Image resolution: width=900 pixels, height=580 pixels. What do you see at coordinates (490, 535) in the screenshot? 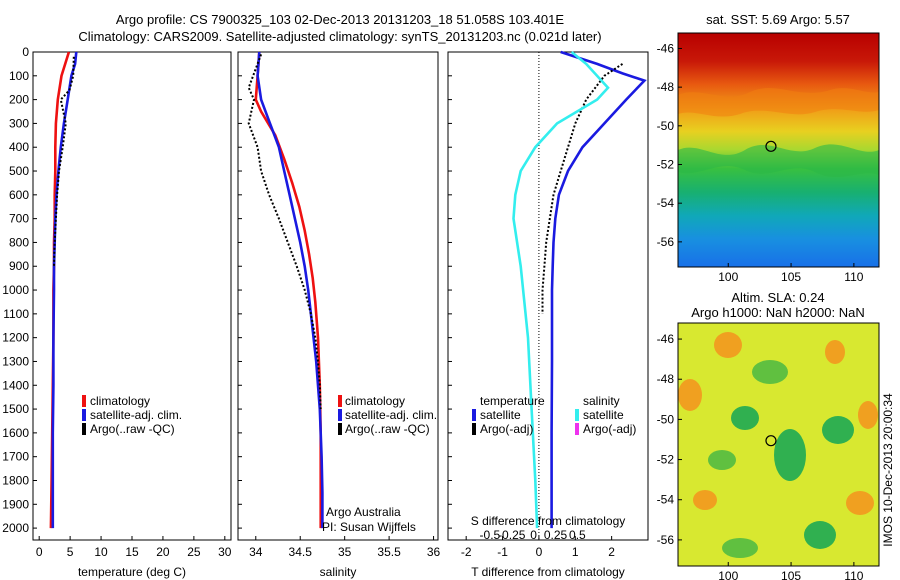
I see `secondary-x-tick-label: -0.5` at bounding box center [490, 535].